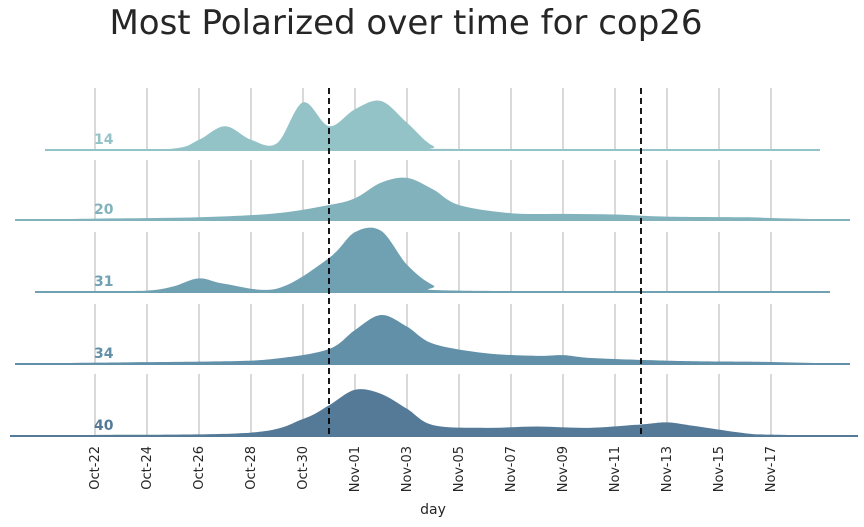  Describe the element at coordinates (104, 426) in the screenshot. I see `series-label-40: 40` at that location.